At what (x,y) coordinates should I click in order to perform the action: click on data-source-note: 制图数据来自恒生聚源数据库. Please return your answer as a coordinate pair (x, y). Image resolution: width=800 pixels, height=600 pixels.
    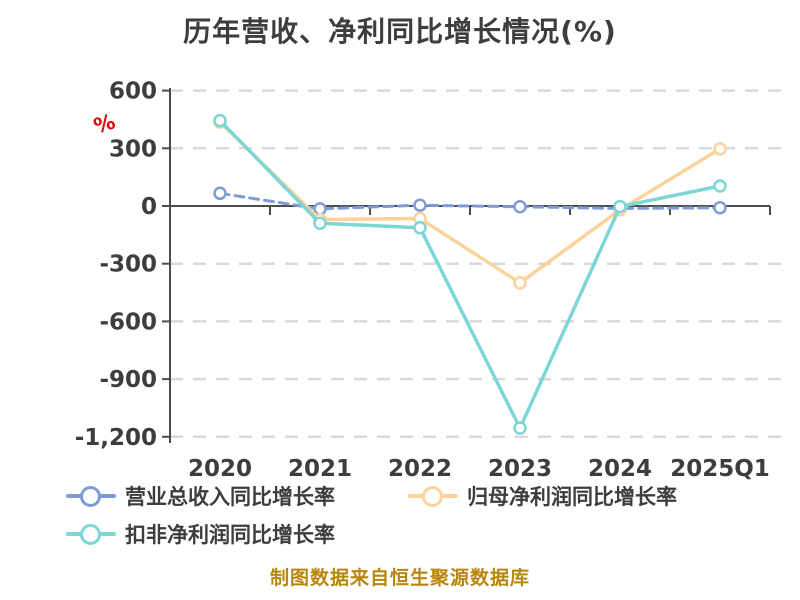
    Looking at the image, I should click on (399, 578).